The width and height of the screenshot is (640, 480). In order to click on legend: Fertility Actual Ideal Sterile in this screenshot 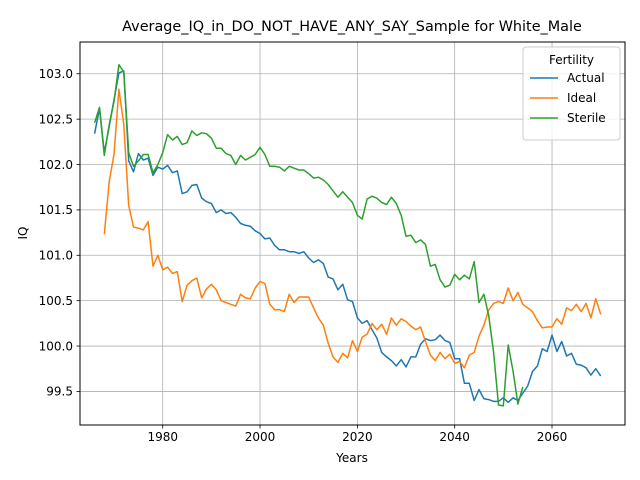, I will do `click(571, 93)`.